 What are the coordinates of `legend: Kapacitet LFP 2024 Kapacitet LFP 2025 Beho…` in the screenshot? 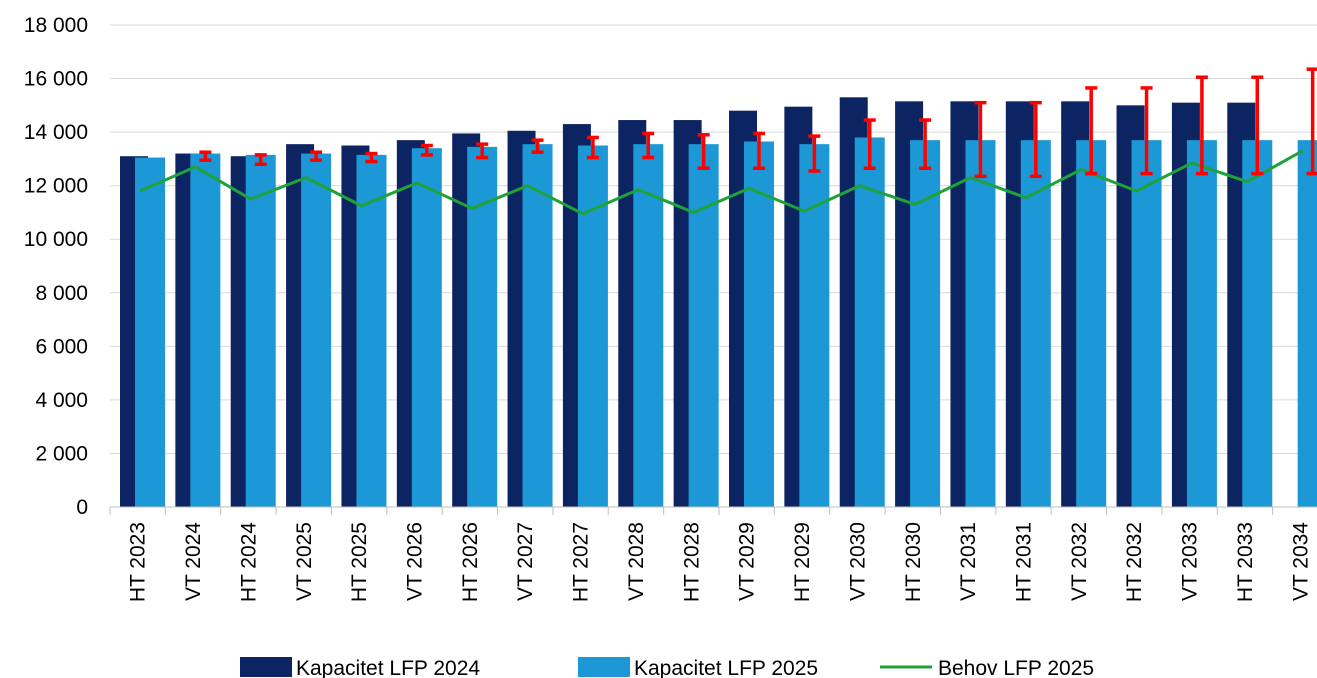 It's located at (667, 667).